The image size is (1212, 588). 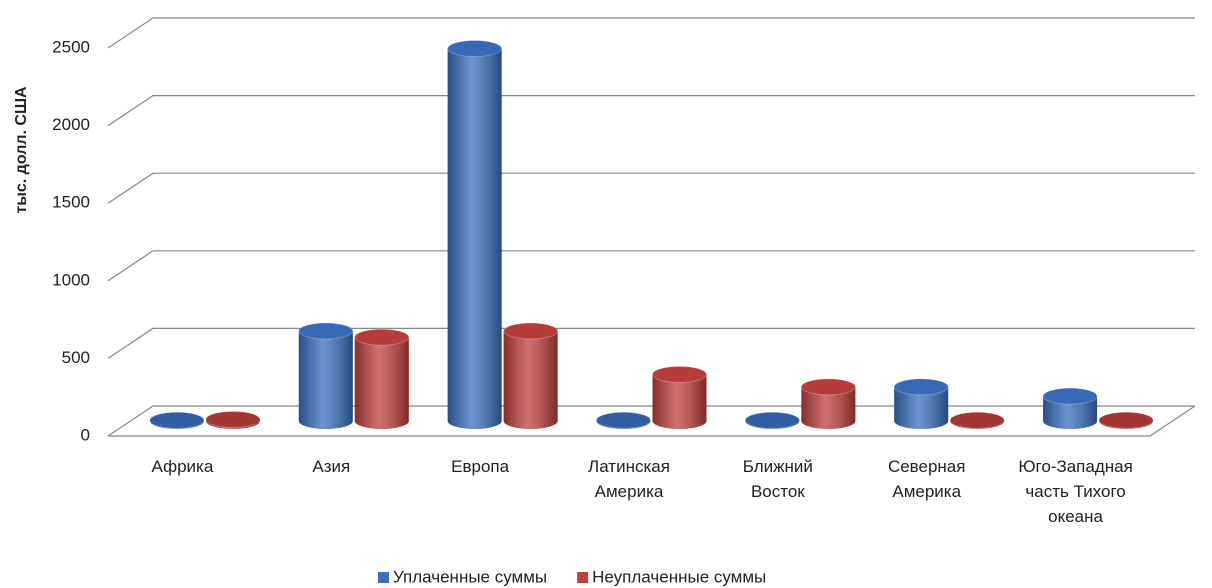 What do you see at coordinates (629, 466) in the screenshot?
I see `x-tick-label-line: Латинская` at bounding box center [629, 466].